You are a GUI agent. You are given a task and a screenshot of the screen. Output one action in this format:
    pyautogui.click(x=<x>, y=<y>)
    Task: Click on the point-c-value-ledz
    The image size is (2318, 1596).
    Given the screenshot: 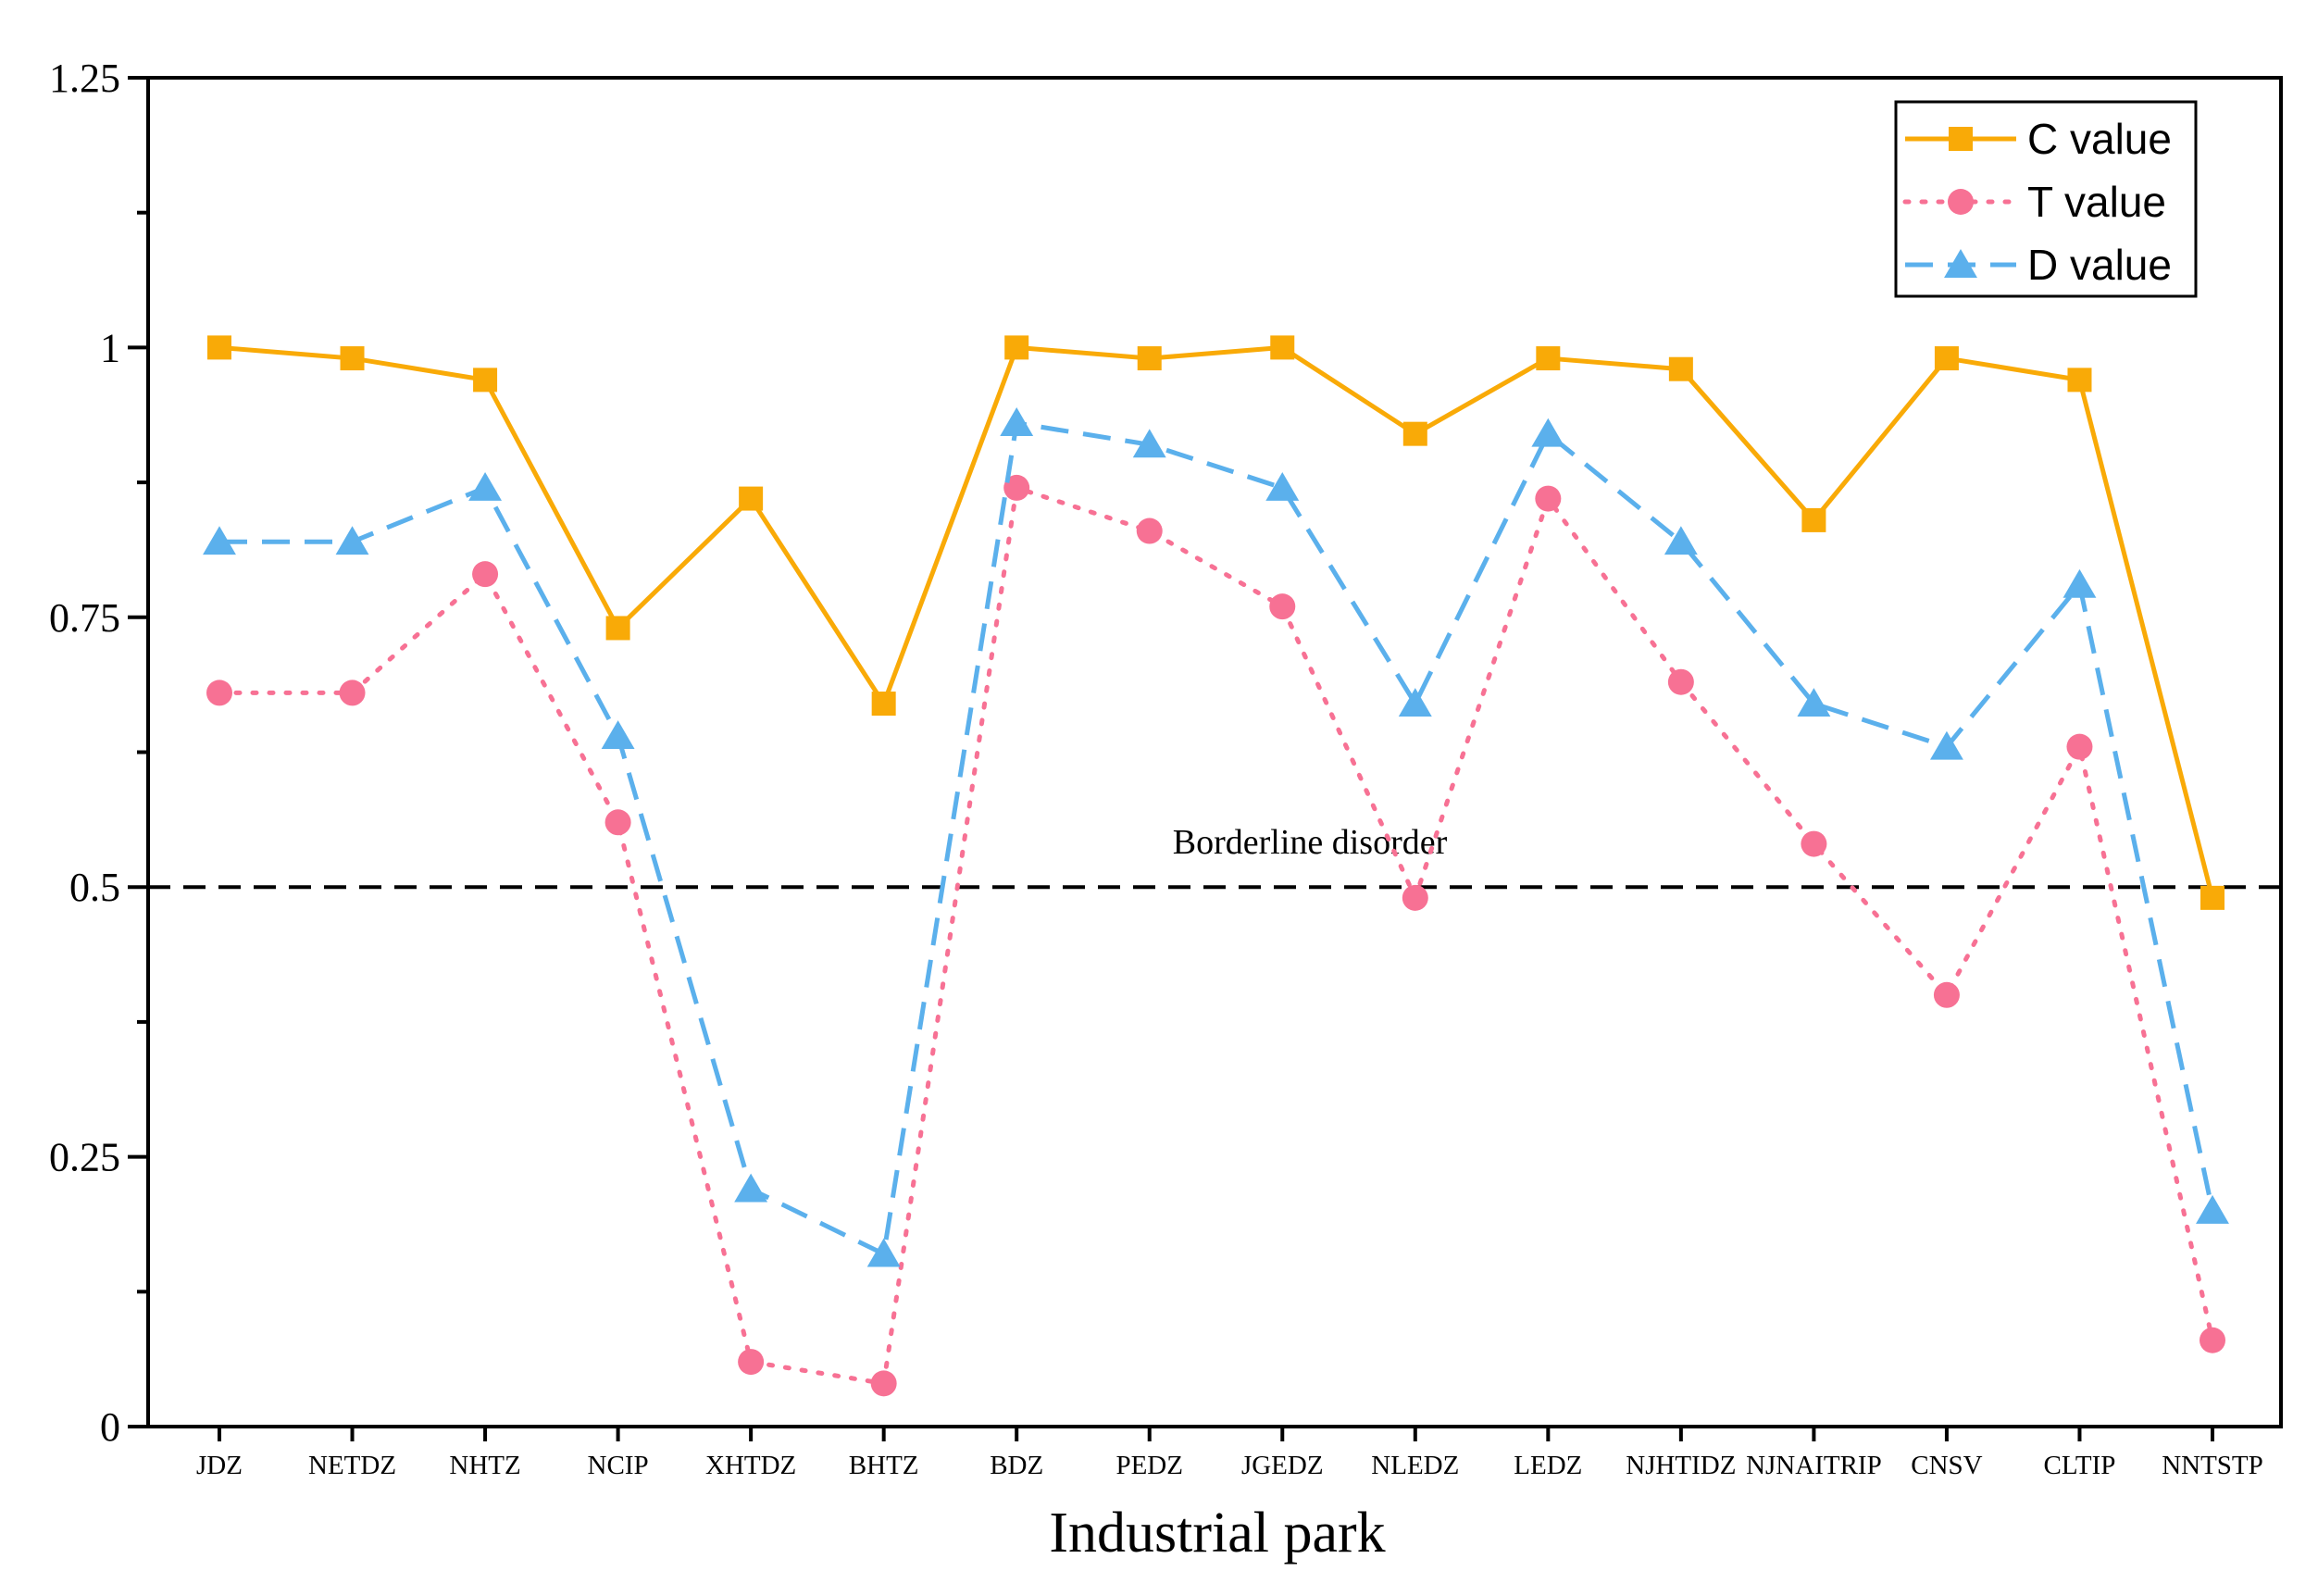 What is the action you would take?
    pyautogui.click(x=1548, y=358)
    